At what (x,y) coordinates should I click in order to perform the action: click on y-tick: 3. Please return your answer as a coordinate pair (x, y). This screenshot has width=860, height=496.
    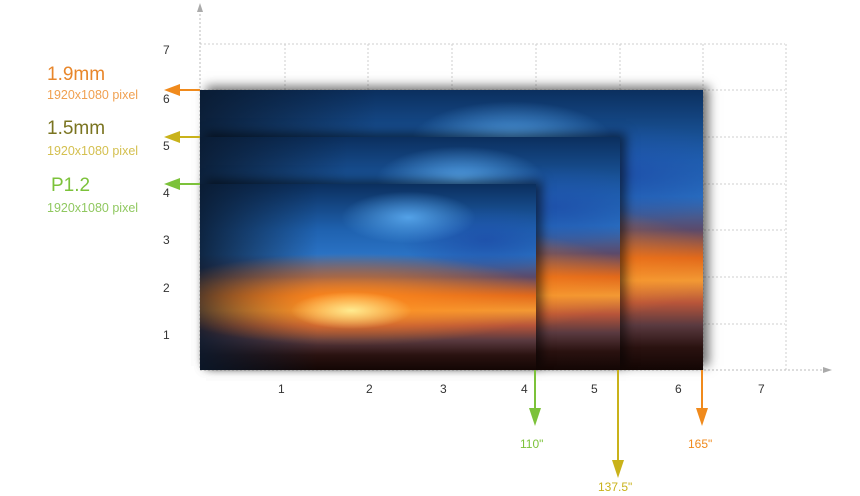
    Looking at the image, I should click on (166, 240).